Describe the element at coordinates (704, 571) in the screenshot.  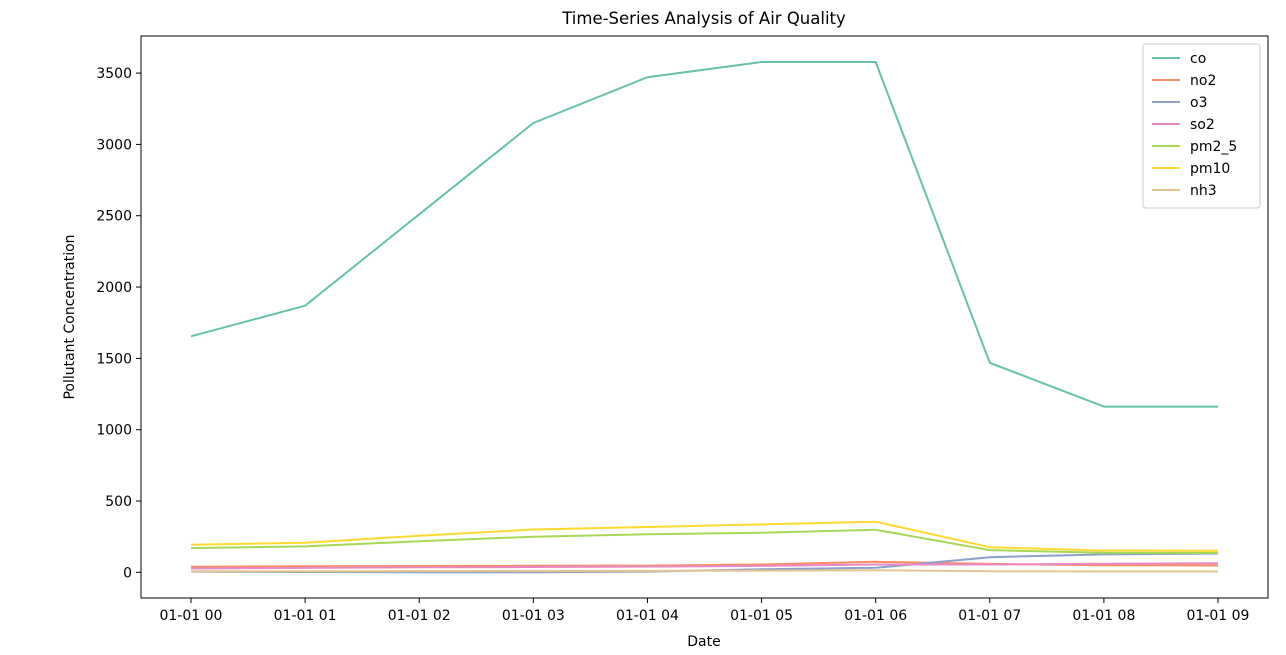
I see `series-line-nh3` at that location.